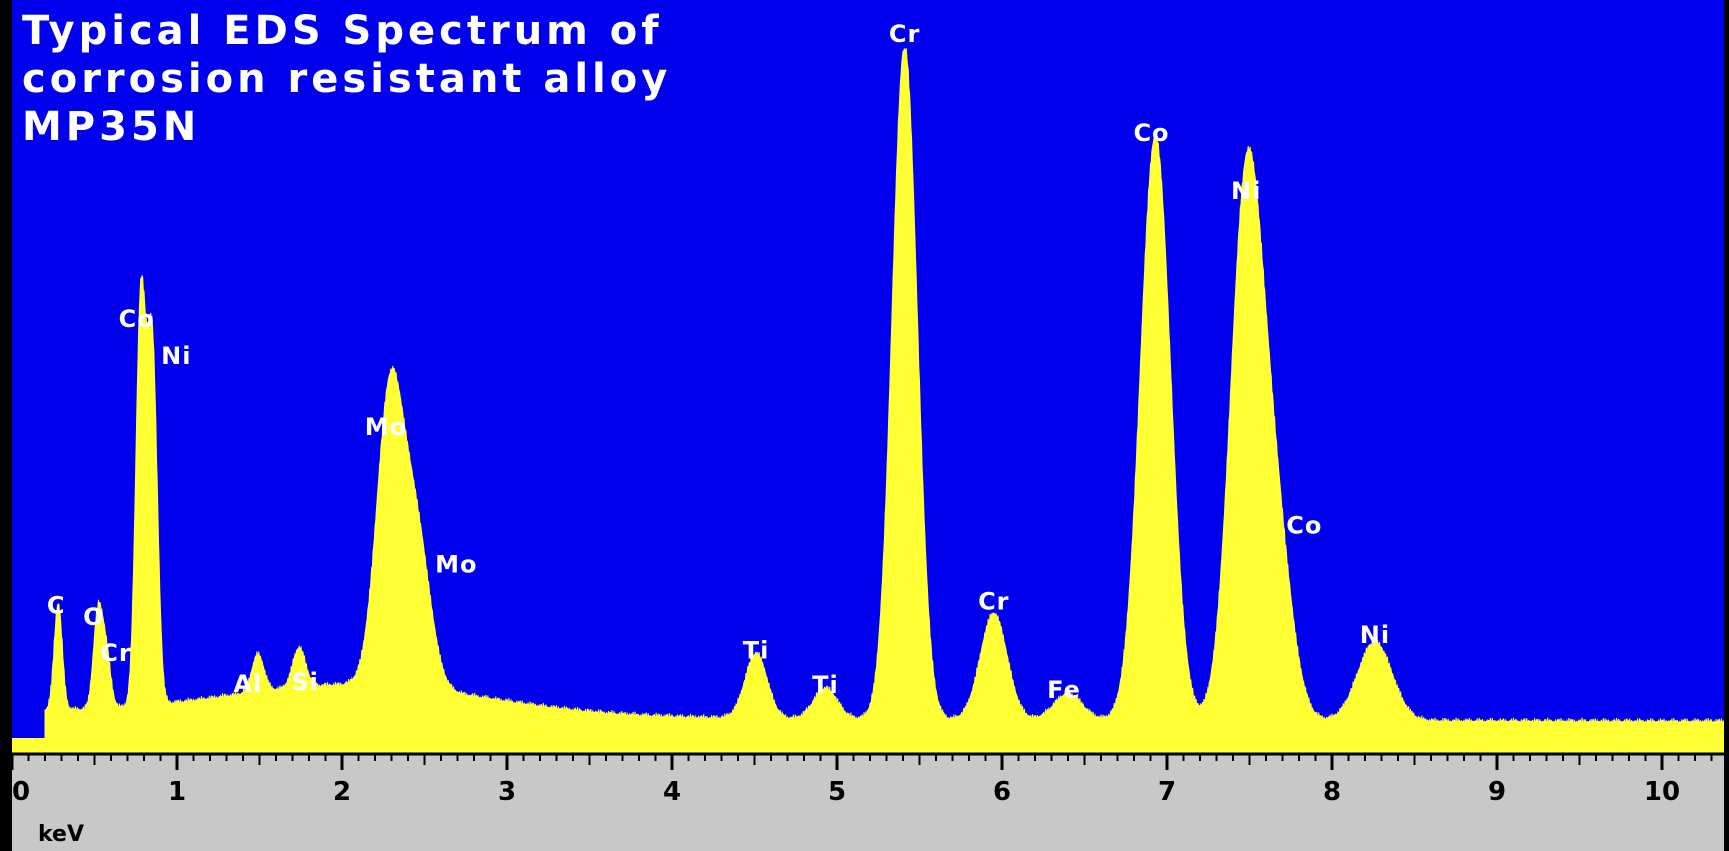 The width and height of the screenshot is (1729, 851). I want to click on peak-label-c-0: C, so click(56, 605).